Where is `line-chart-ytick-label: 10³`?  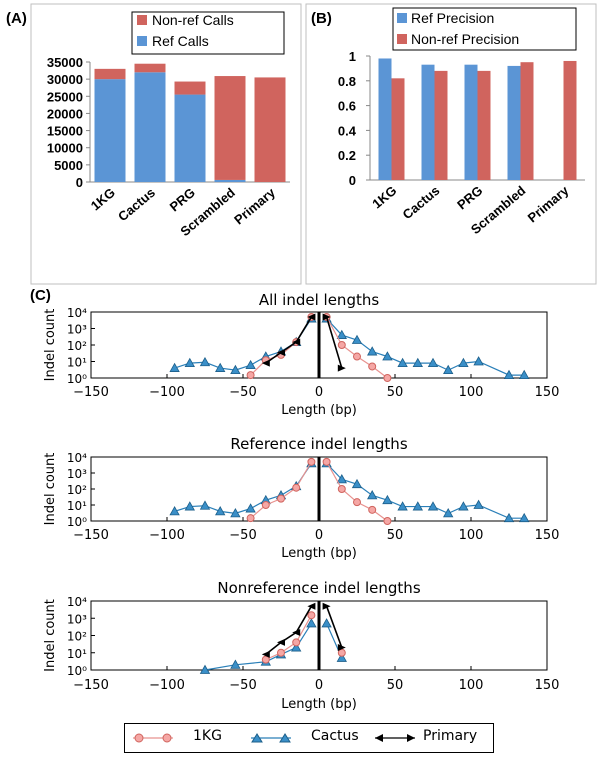 line-chart-ytick-label: 10³ is located at coordinates (77, 474).